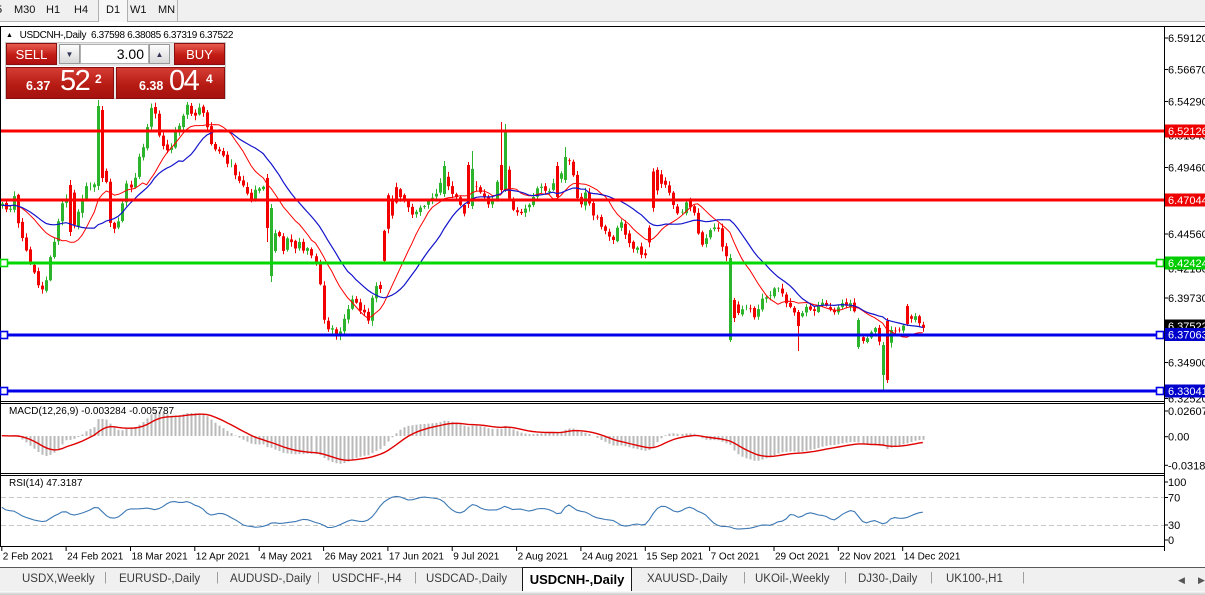 This screenshot has height=595, width=1205. What do you see at coordinates (46, 483) in the screenshot?
I see `svg-text: RSI(14) 47.3187` at bounding box center [46, 483].